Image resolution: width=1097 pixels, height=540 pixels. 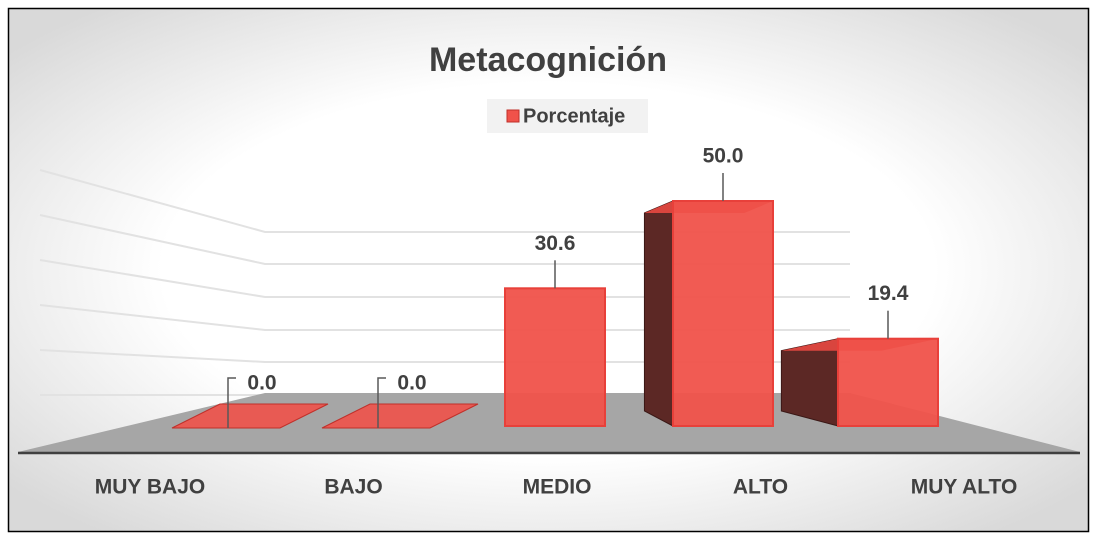 What do you see at coordinates (555, 243) in the screenshot?
I see `data-label: 30.6` at bounding box center [555, 243].